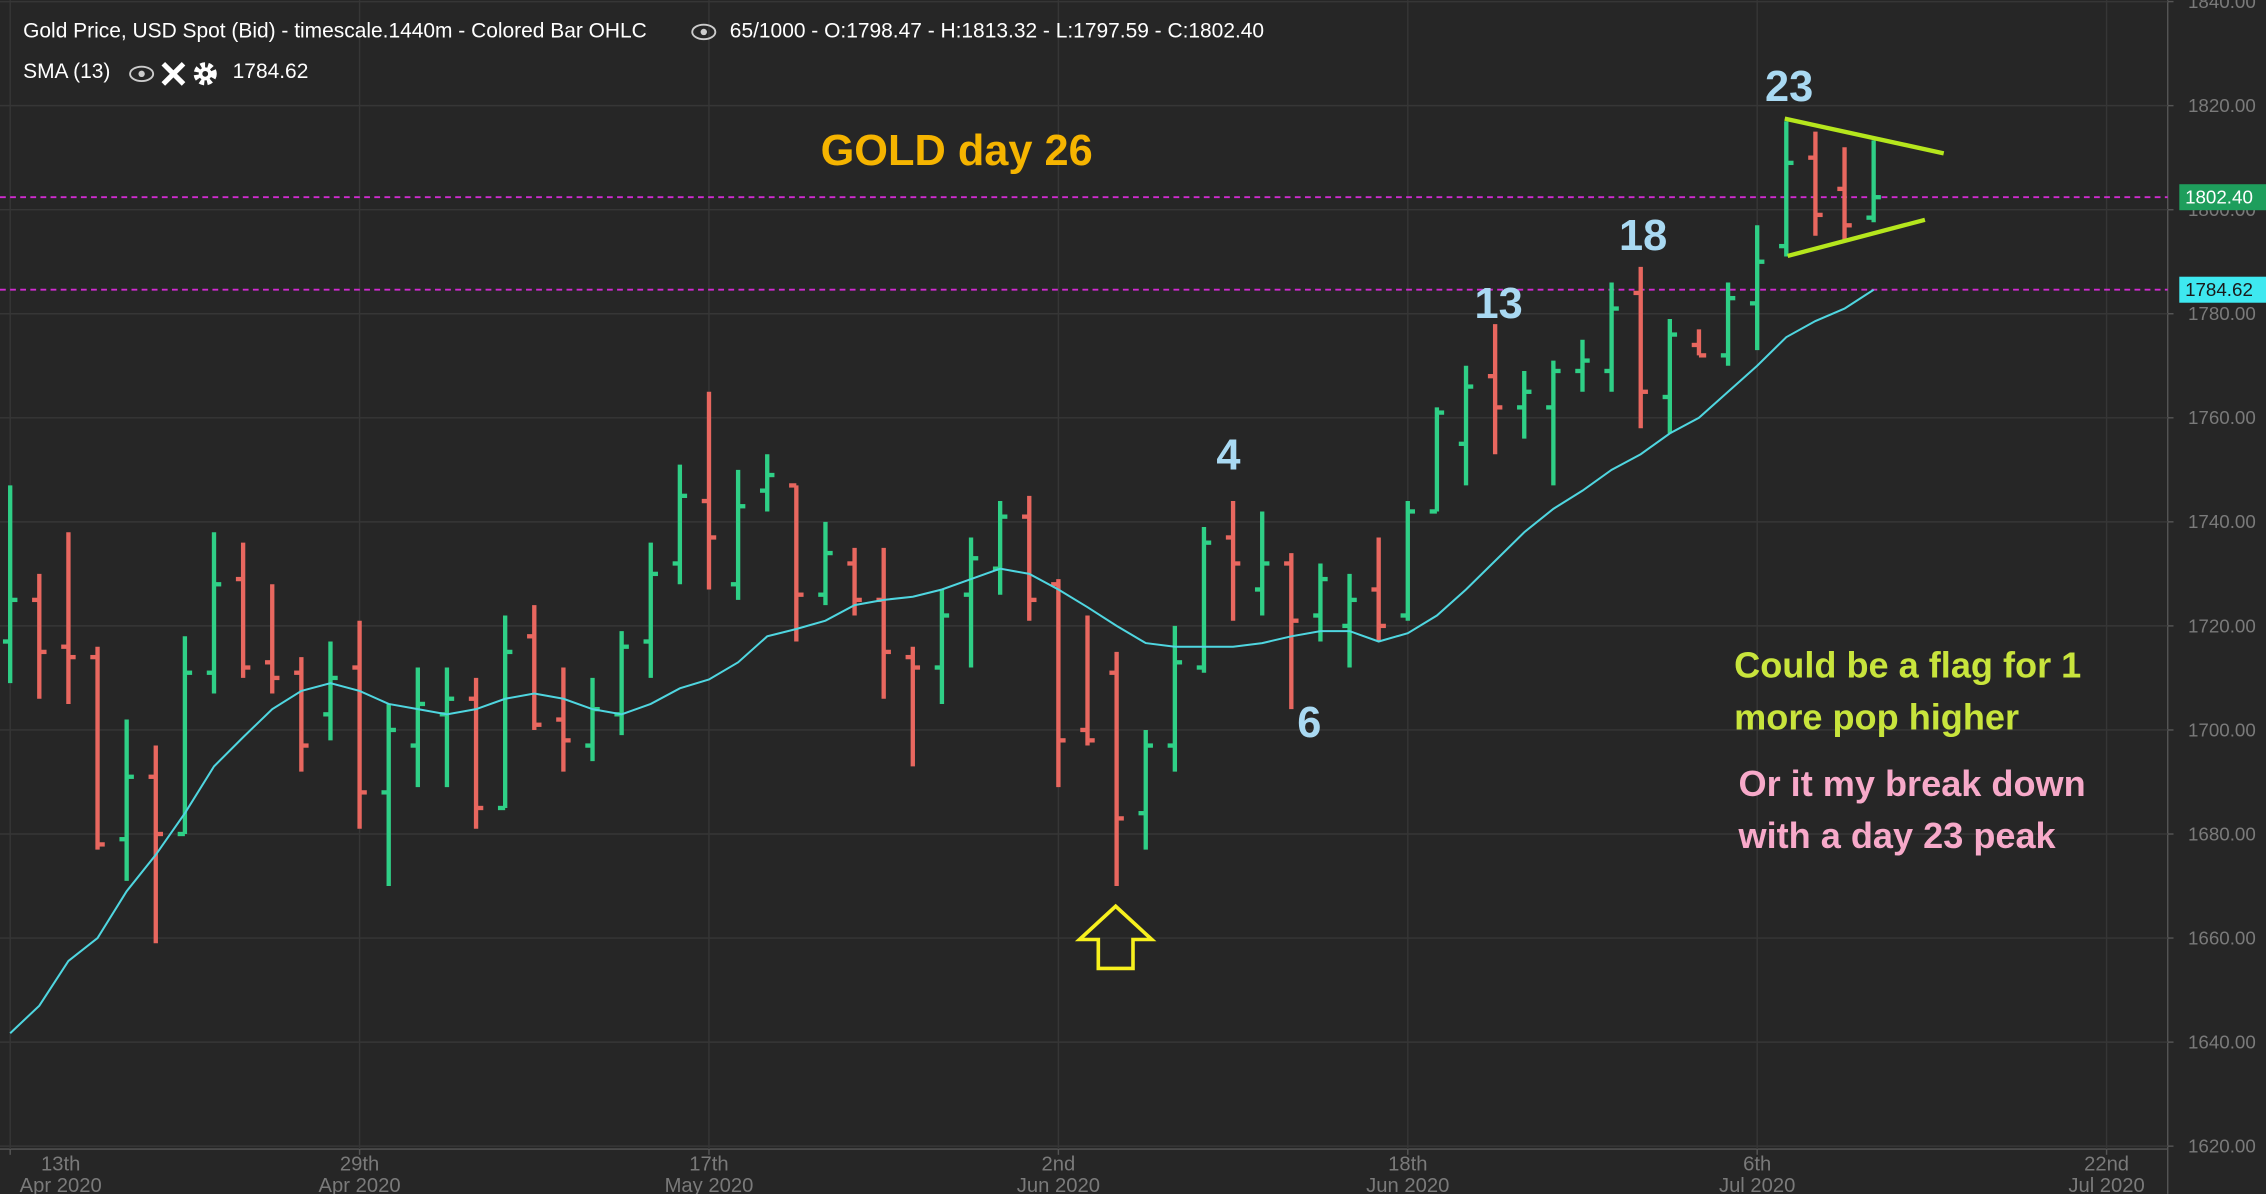 Image resolution: width=2266 pixels, height=1194 pixels. What do you see at coordinates (1228, 456) in the screenshot?
I see `annotation: 4` at bounding box center [1228, 456].